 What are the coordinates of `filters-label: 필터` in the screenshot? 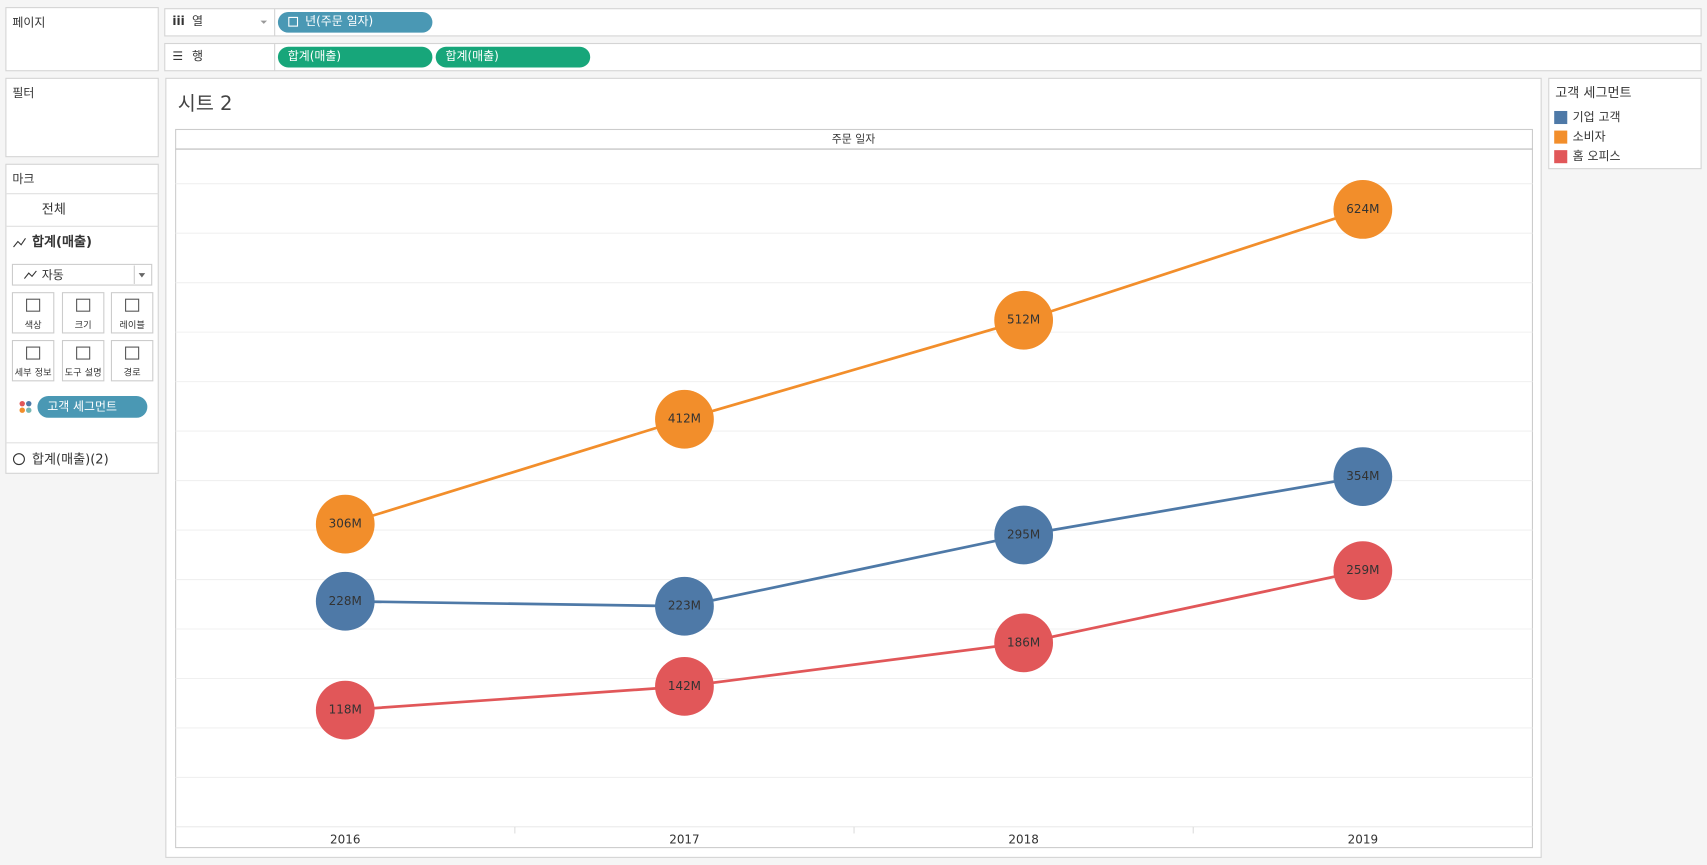 It's located at (23, 93).